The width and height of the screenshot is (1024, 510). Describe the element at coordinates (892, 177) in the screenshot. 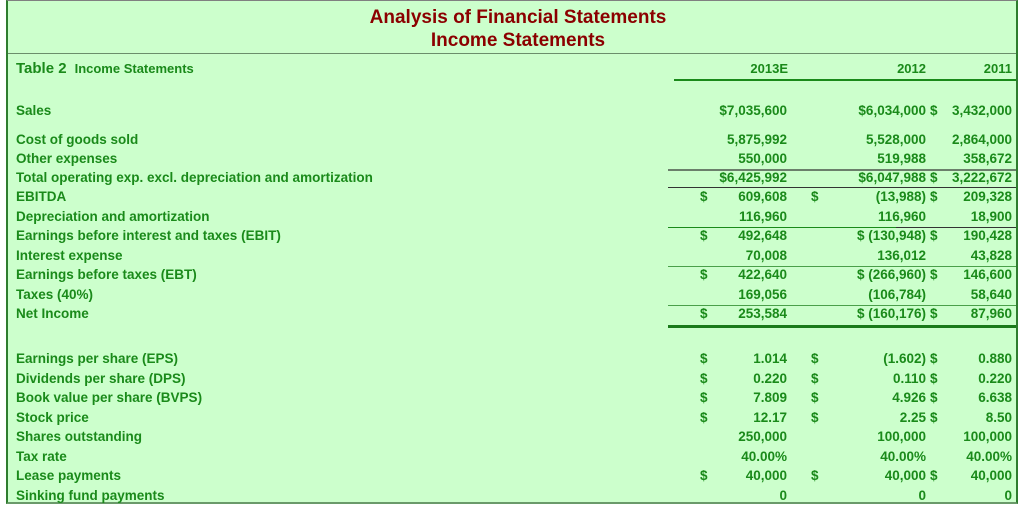

I see `cell-value: $6,047,988` at that location.